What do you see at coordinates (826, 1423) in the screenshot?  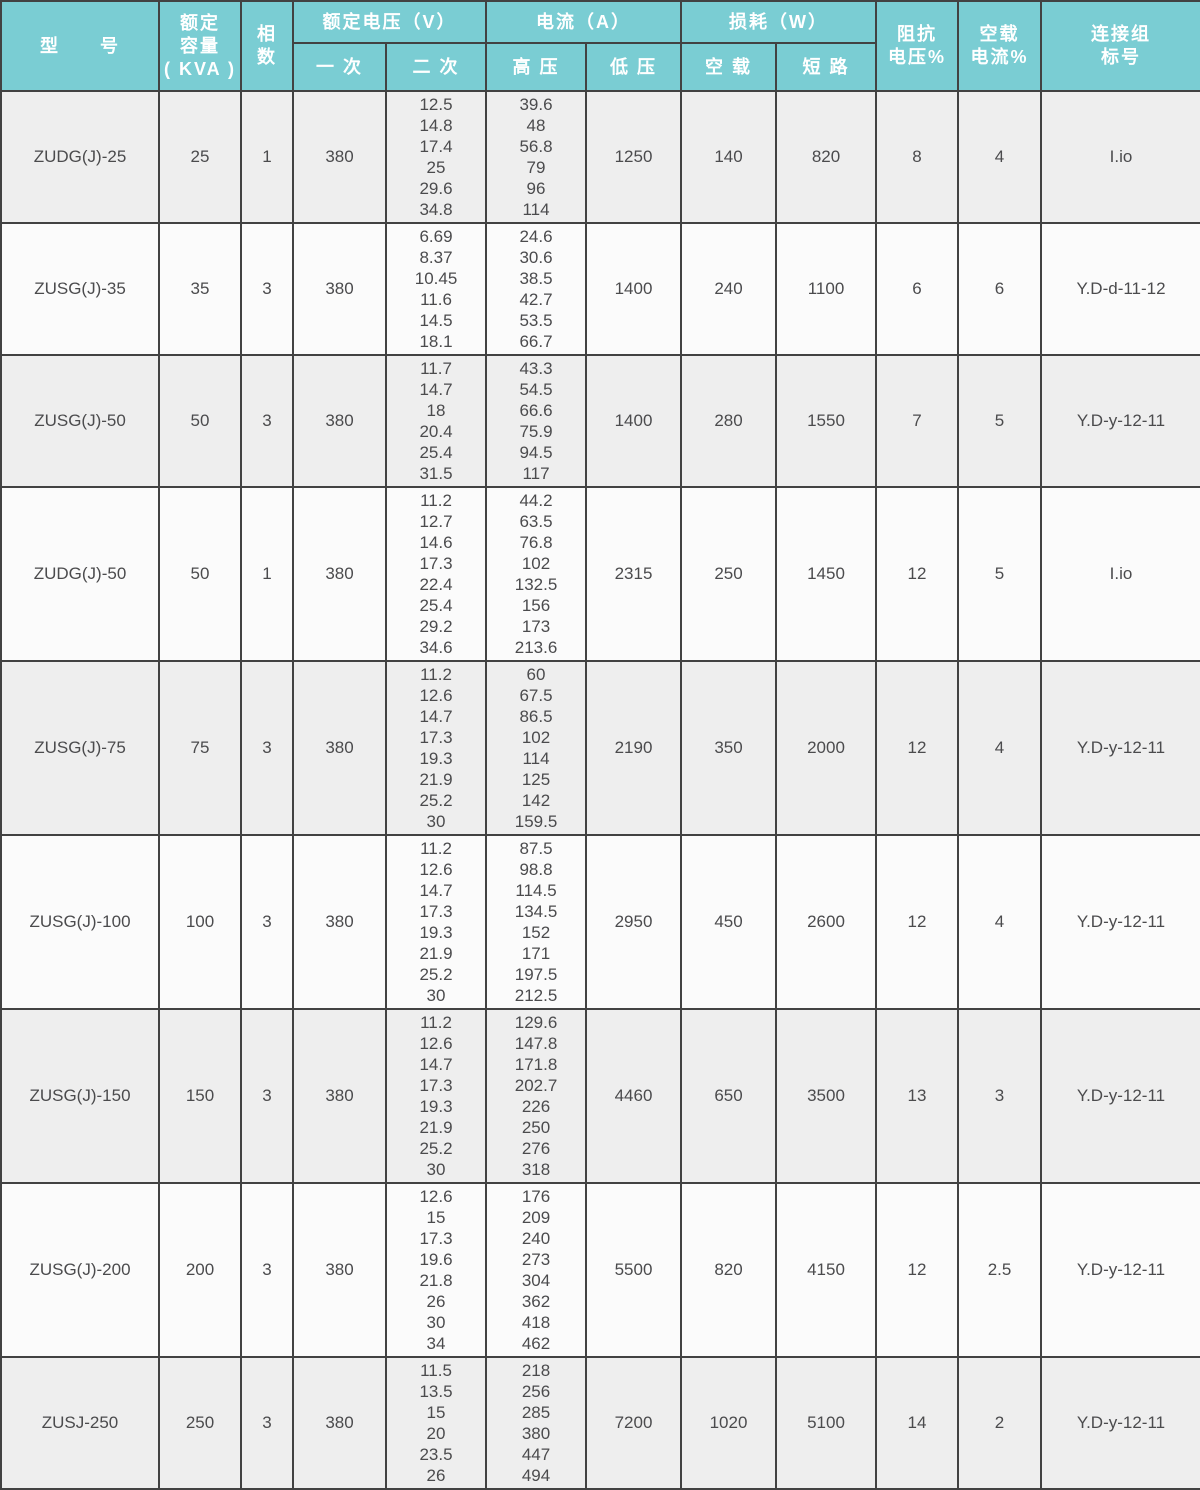 I see `cell-short-circuit-loss: 5100` at bounding box center [826, 1423].